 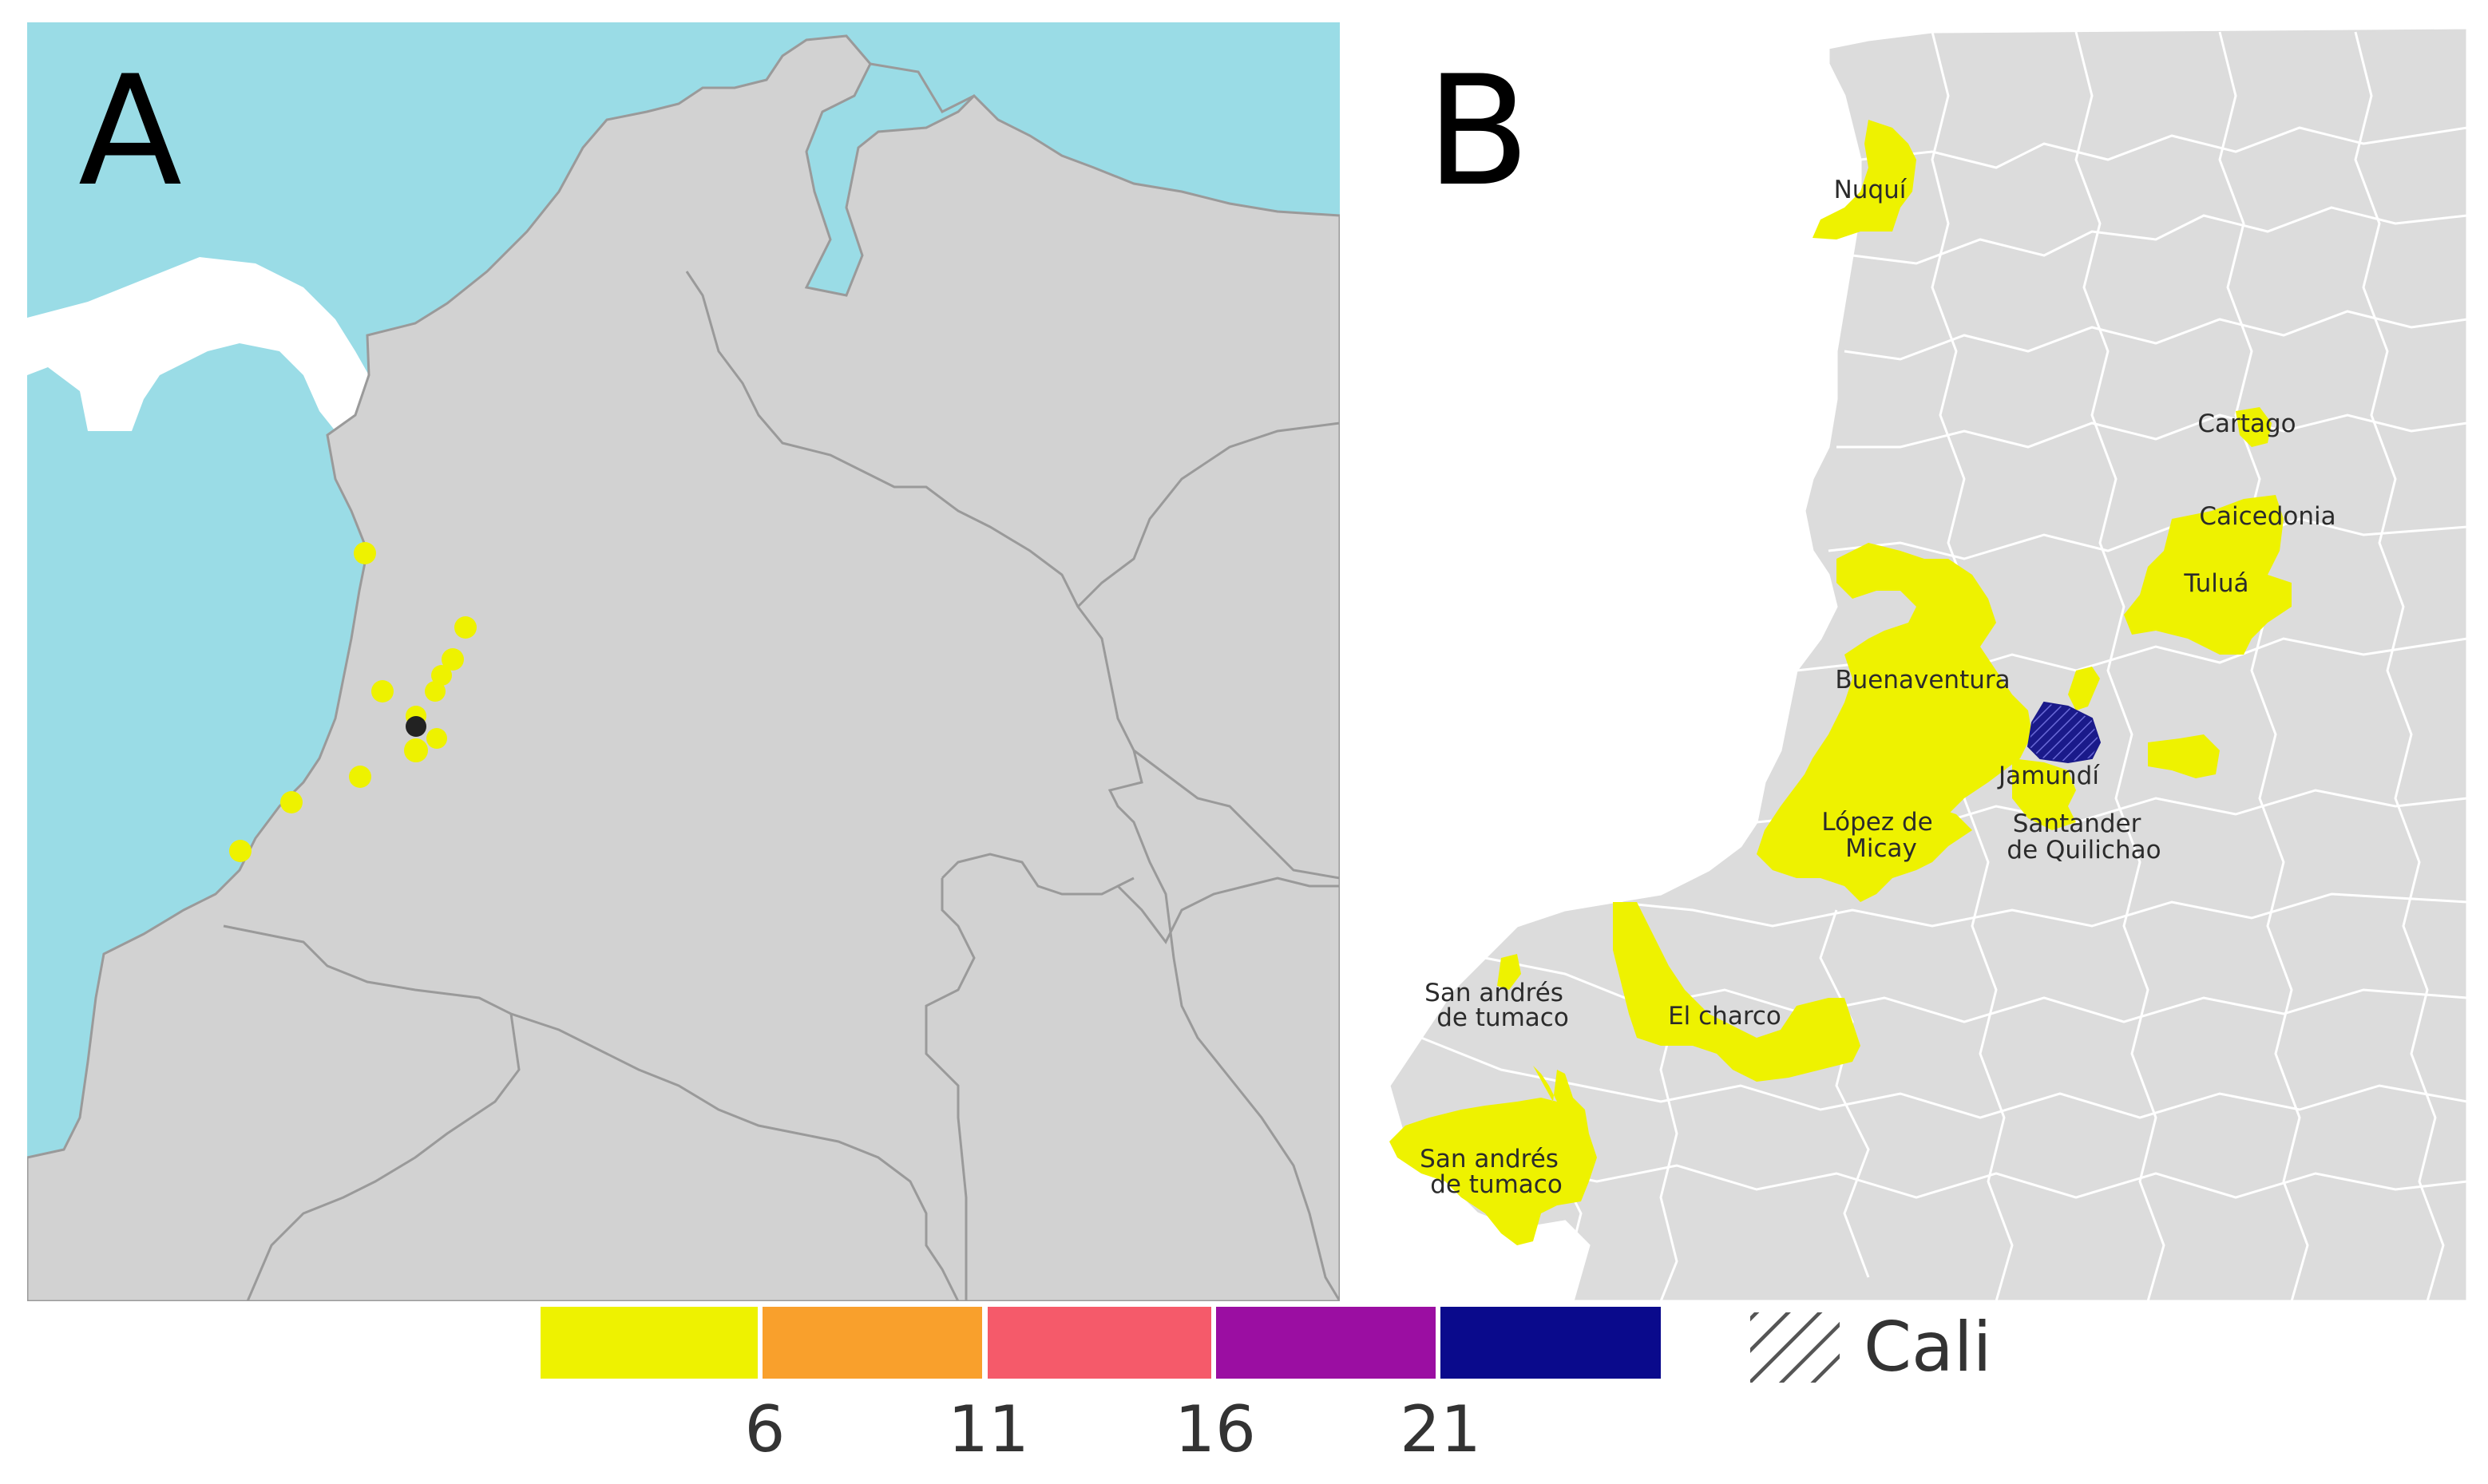 I want to click on label-santander-quilichao: Santander de Quilichao, so click(x=2084, y=837).